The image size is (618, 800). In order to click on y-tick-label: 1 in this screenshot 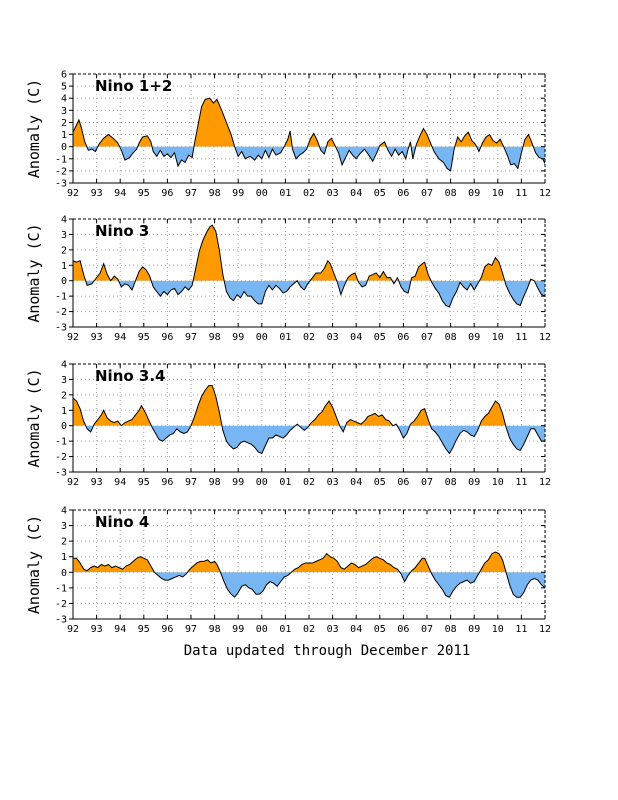, I will do `click(64, 557)`.